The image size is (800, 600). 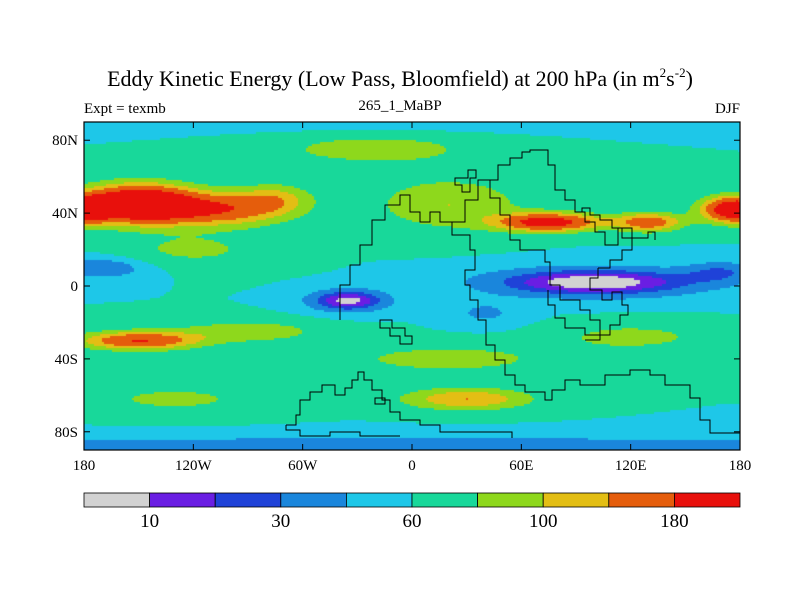 I want to click on x-tick-label: 120W, so click(x=194, y=466).